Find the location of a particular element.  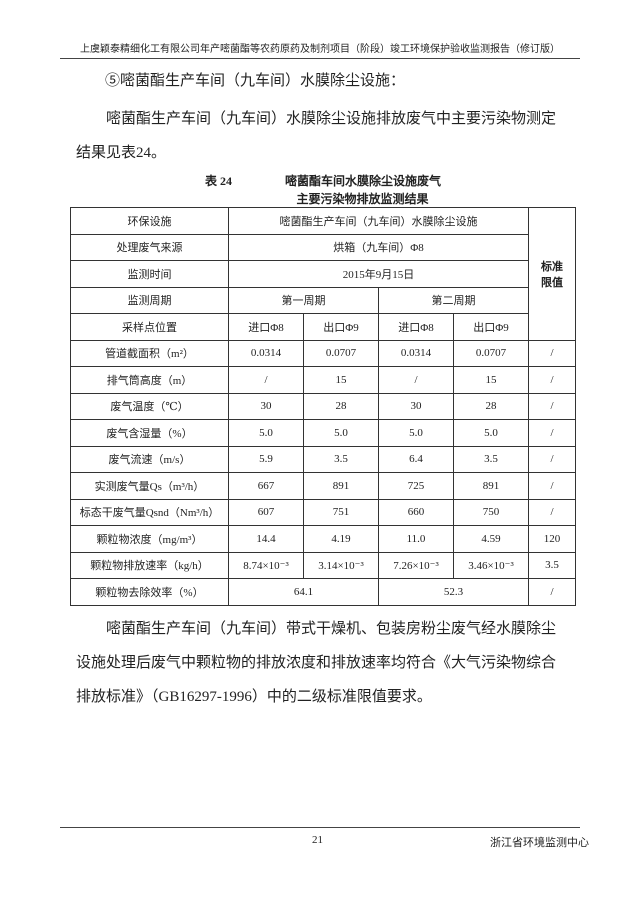

table-cell: 颗粒物浓度（mg/m³） is located at coordinates (149, 539).